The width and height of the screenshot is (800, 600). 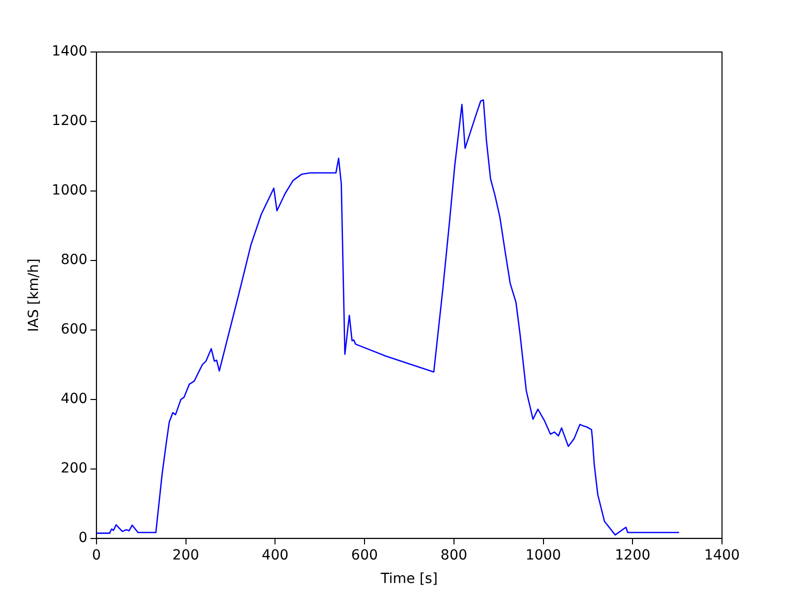 I want to click on y-tick-label: 1200, so click(x=70, y=121).